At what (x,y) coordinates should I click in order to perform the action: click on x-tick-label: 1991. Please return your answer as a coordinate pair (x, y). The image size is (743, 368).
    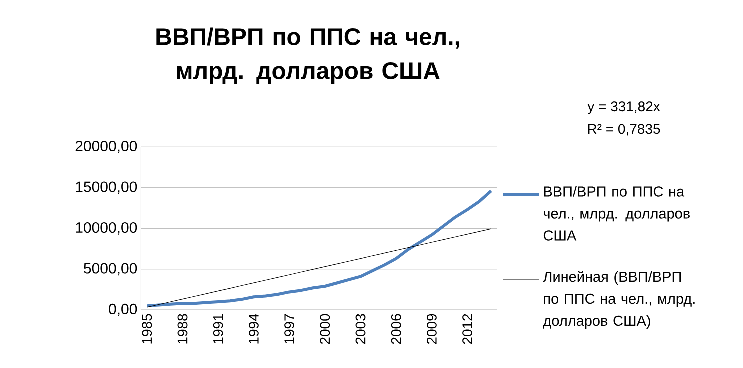
    Looking at the image, I should click on (218, 329).